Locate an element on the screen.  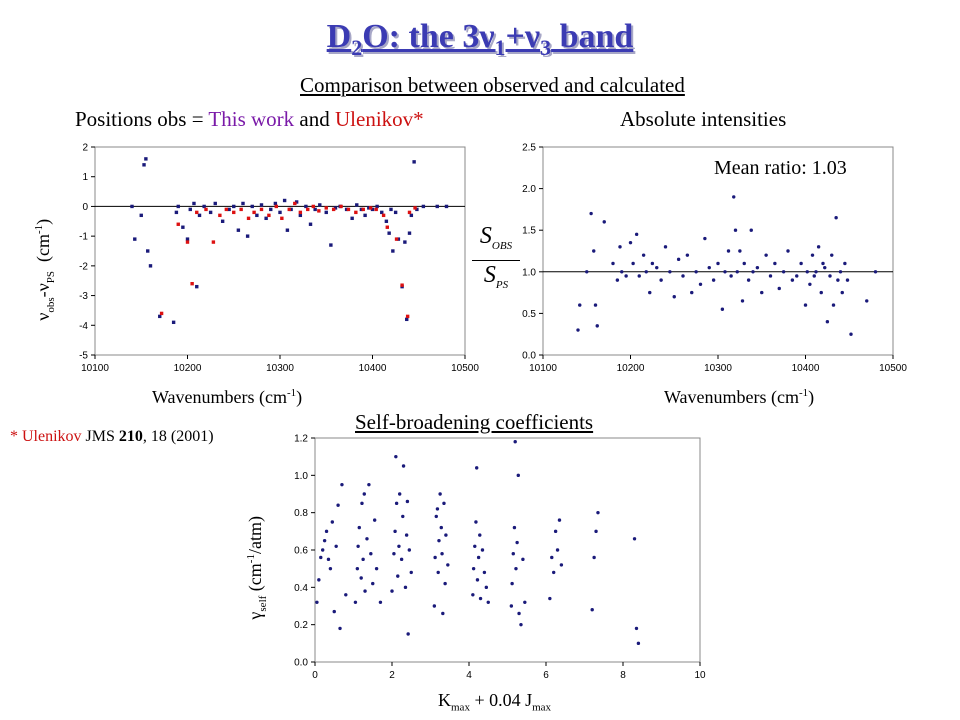
x-tick-label: 4 is located at coordinates (469, 675).